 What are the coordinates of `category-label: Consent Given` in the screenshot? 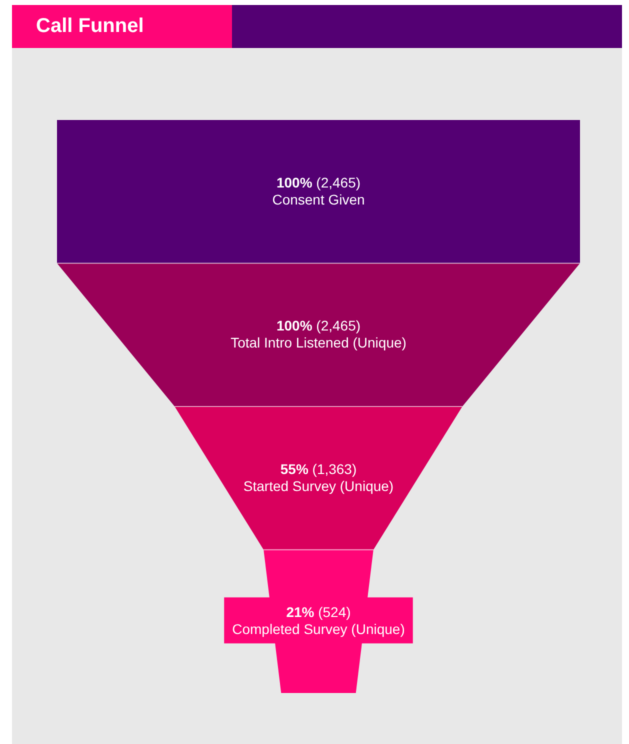 It's located at (318, 199).